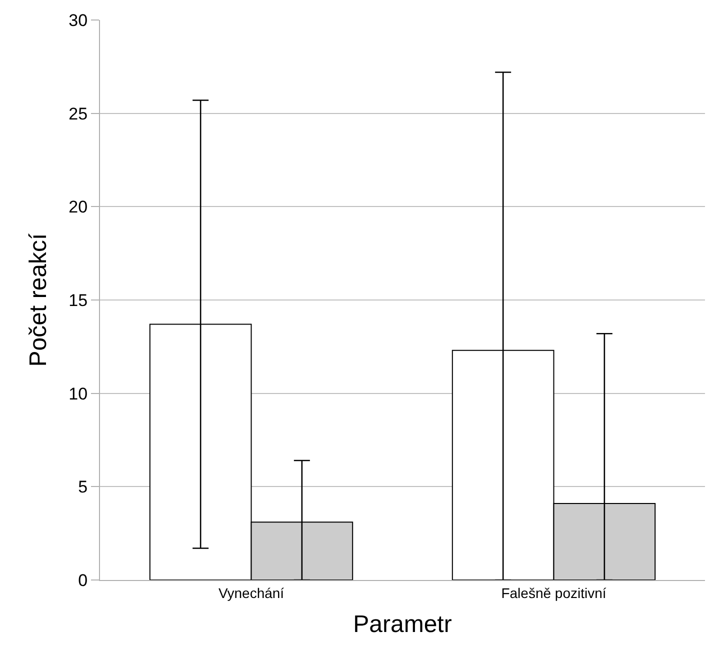 Image resolution: width=715 pixels, height=662 pixels. I want to click on y-tick-label: 15, so click(78, 300).